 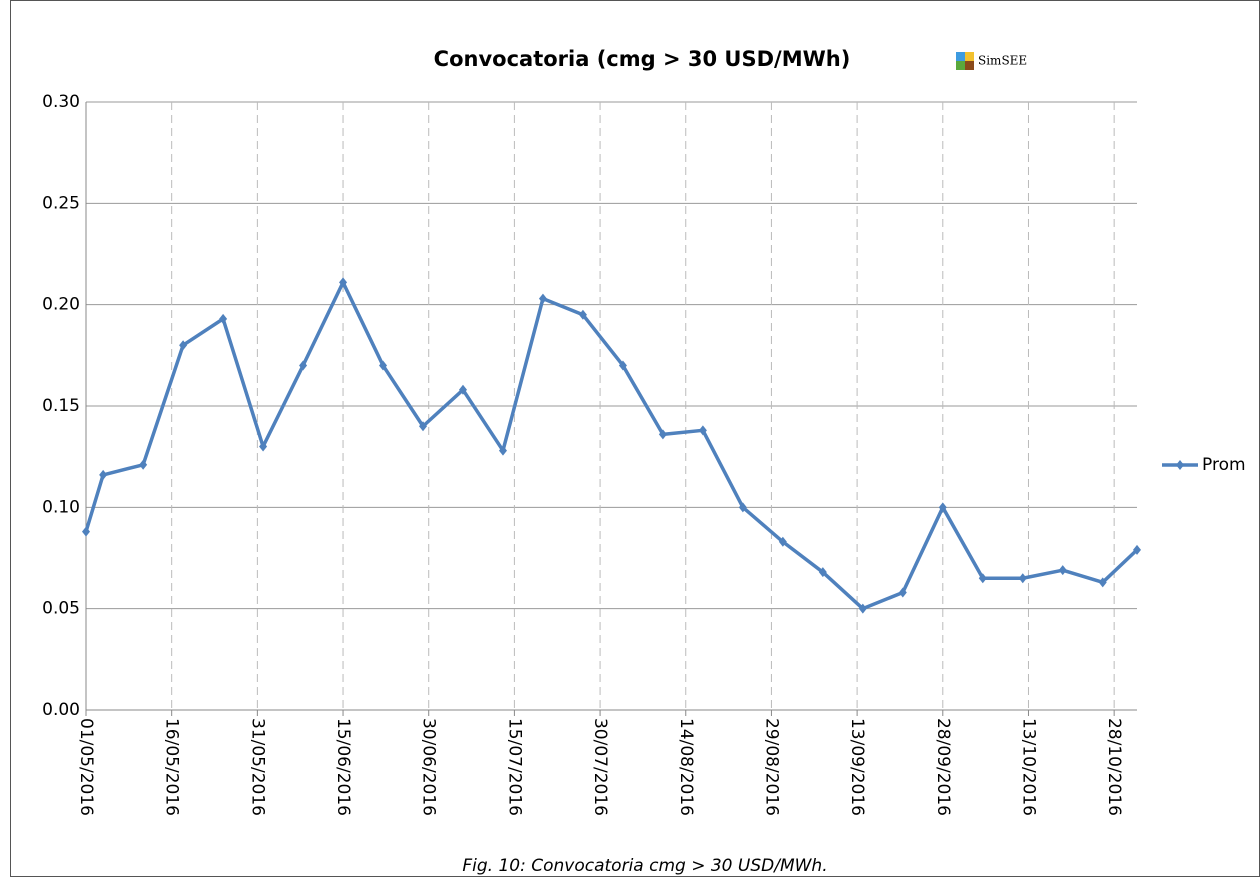 What do you see at coordinates (61, 406) in the screenshot?
I see `y-tick-label: 0.15` at bounding box center [61, 406].